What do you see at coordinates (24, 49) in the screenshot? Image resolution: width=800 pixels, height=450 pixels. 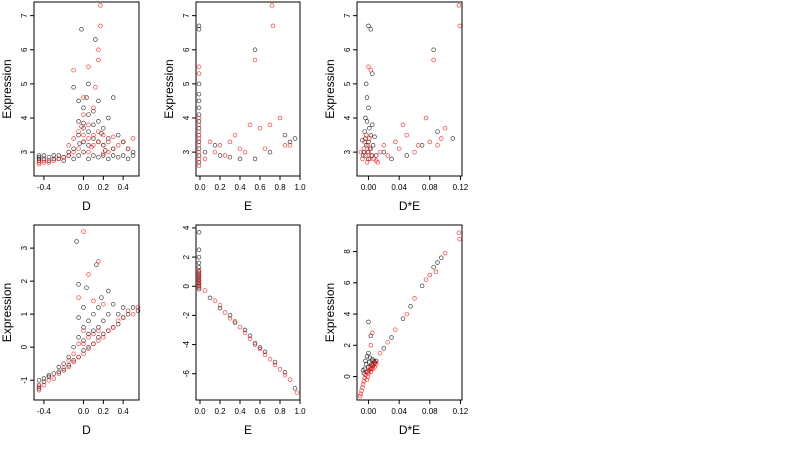 I see `y-tick-label: 6` at bounding box center [24, 49].